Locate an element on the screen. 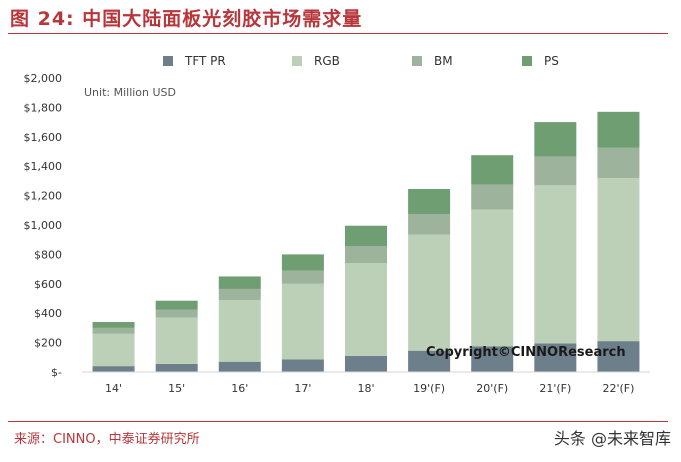 The width and height of the screenshot is (681, 462). y-tick-label: $1,400 is located at coordinates (43, 166).